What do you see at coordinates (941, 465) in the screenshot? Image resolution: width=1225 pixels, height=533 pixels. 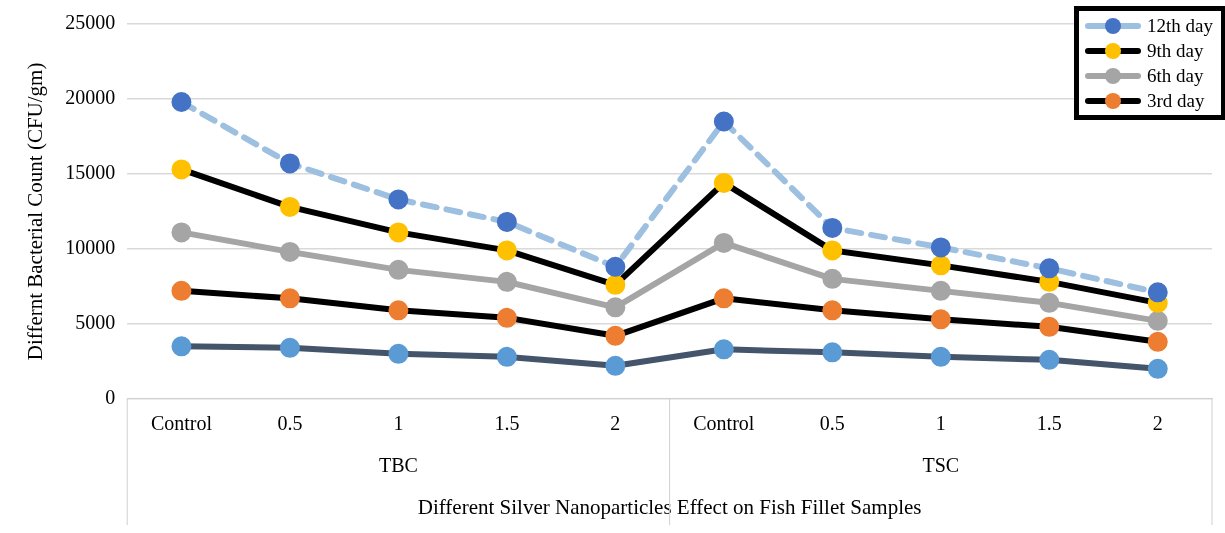 I see `text: TSC` at bounding box center [941, 465].